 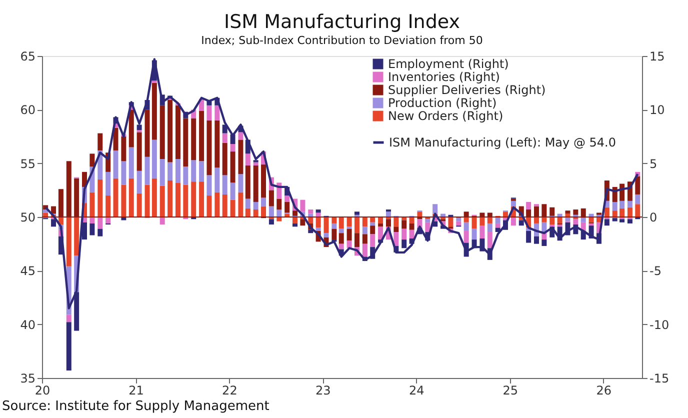 What do you see at coordinates (442, 103) in the screenshot?
I see `legend-label: Production (Right)` at bounding box center [442, 103].